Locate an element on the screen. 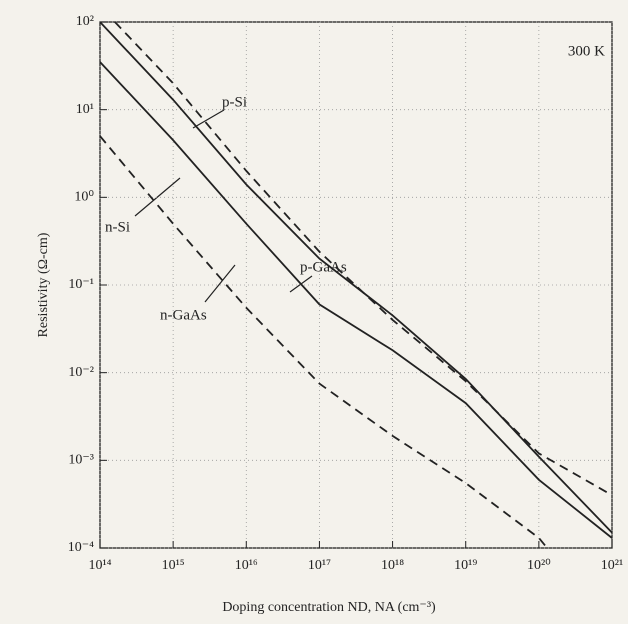 The height and width of the screenshot is (624, 628). y-tick-label: 10¹ is located at coordinates (85, 109).